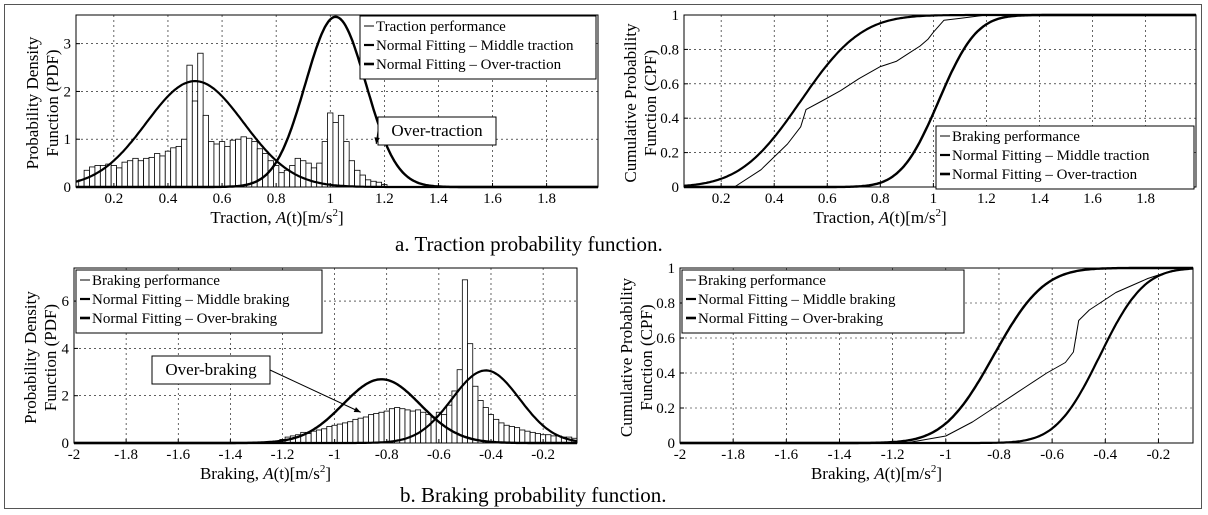 This screenshot has height=515, width=1208. I want to click on y-axis-label: Cumulative ProbabilityFunction (CPF), so click(636, 357).